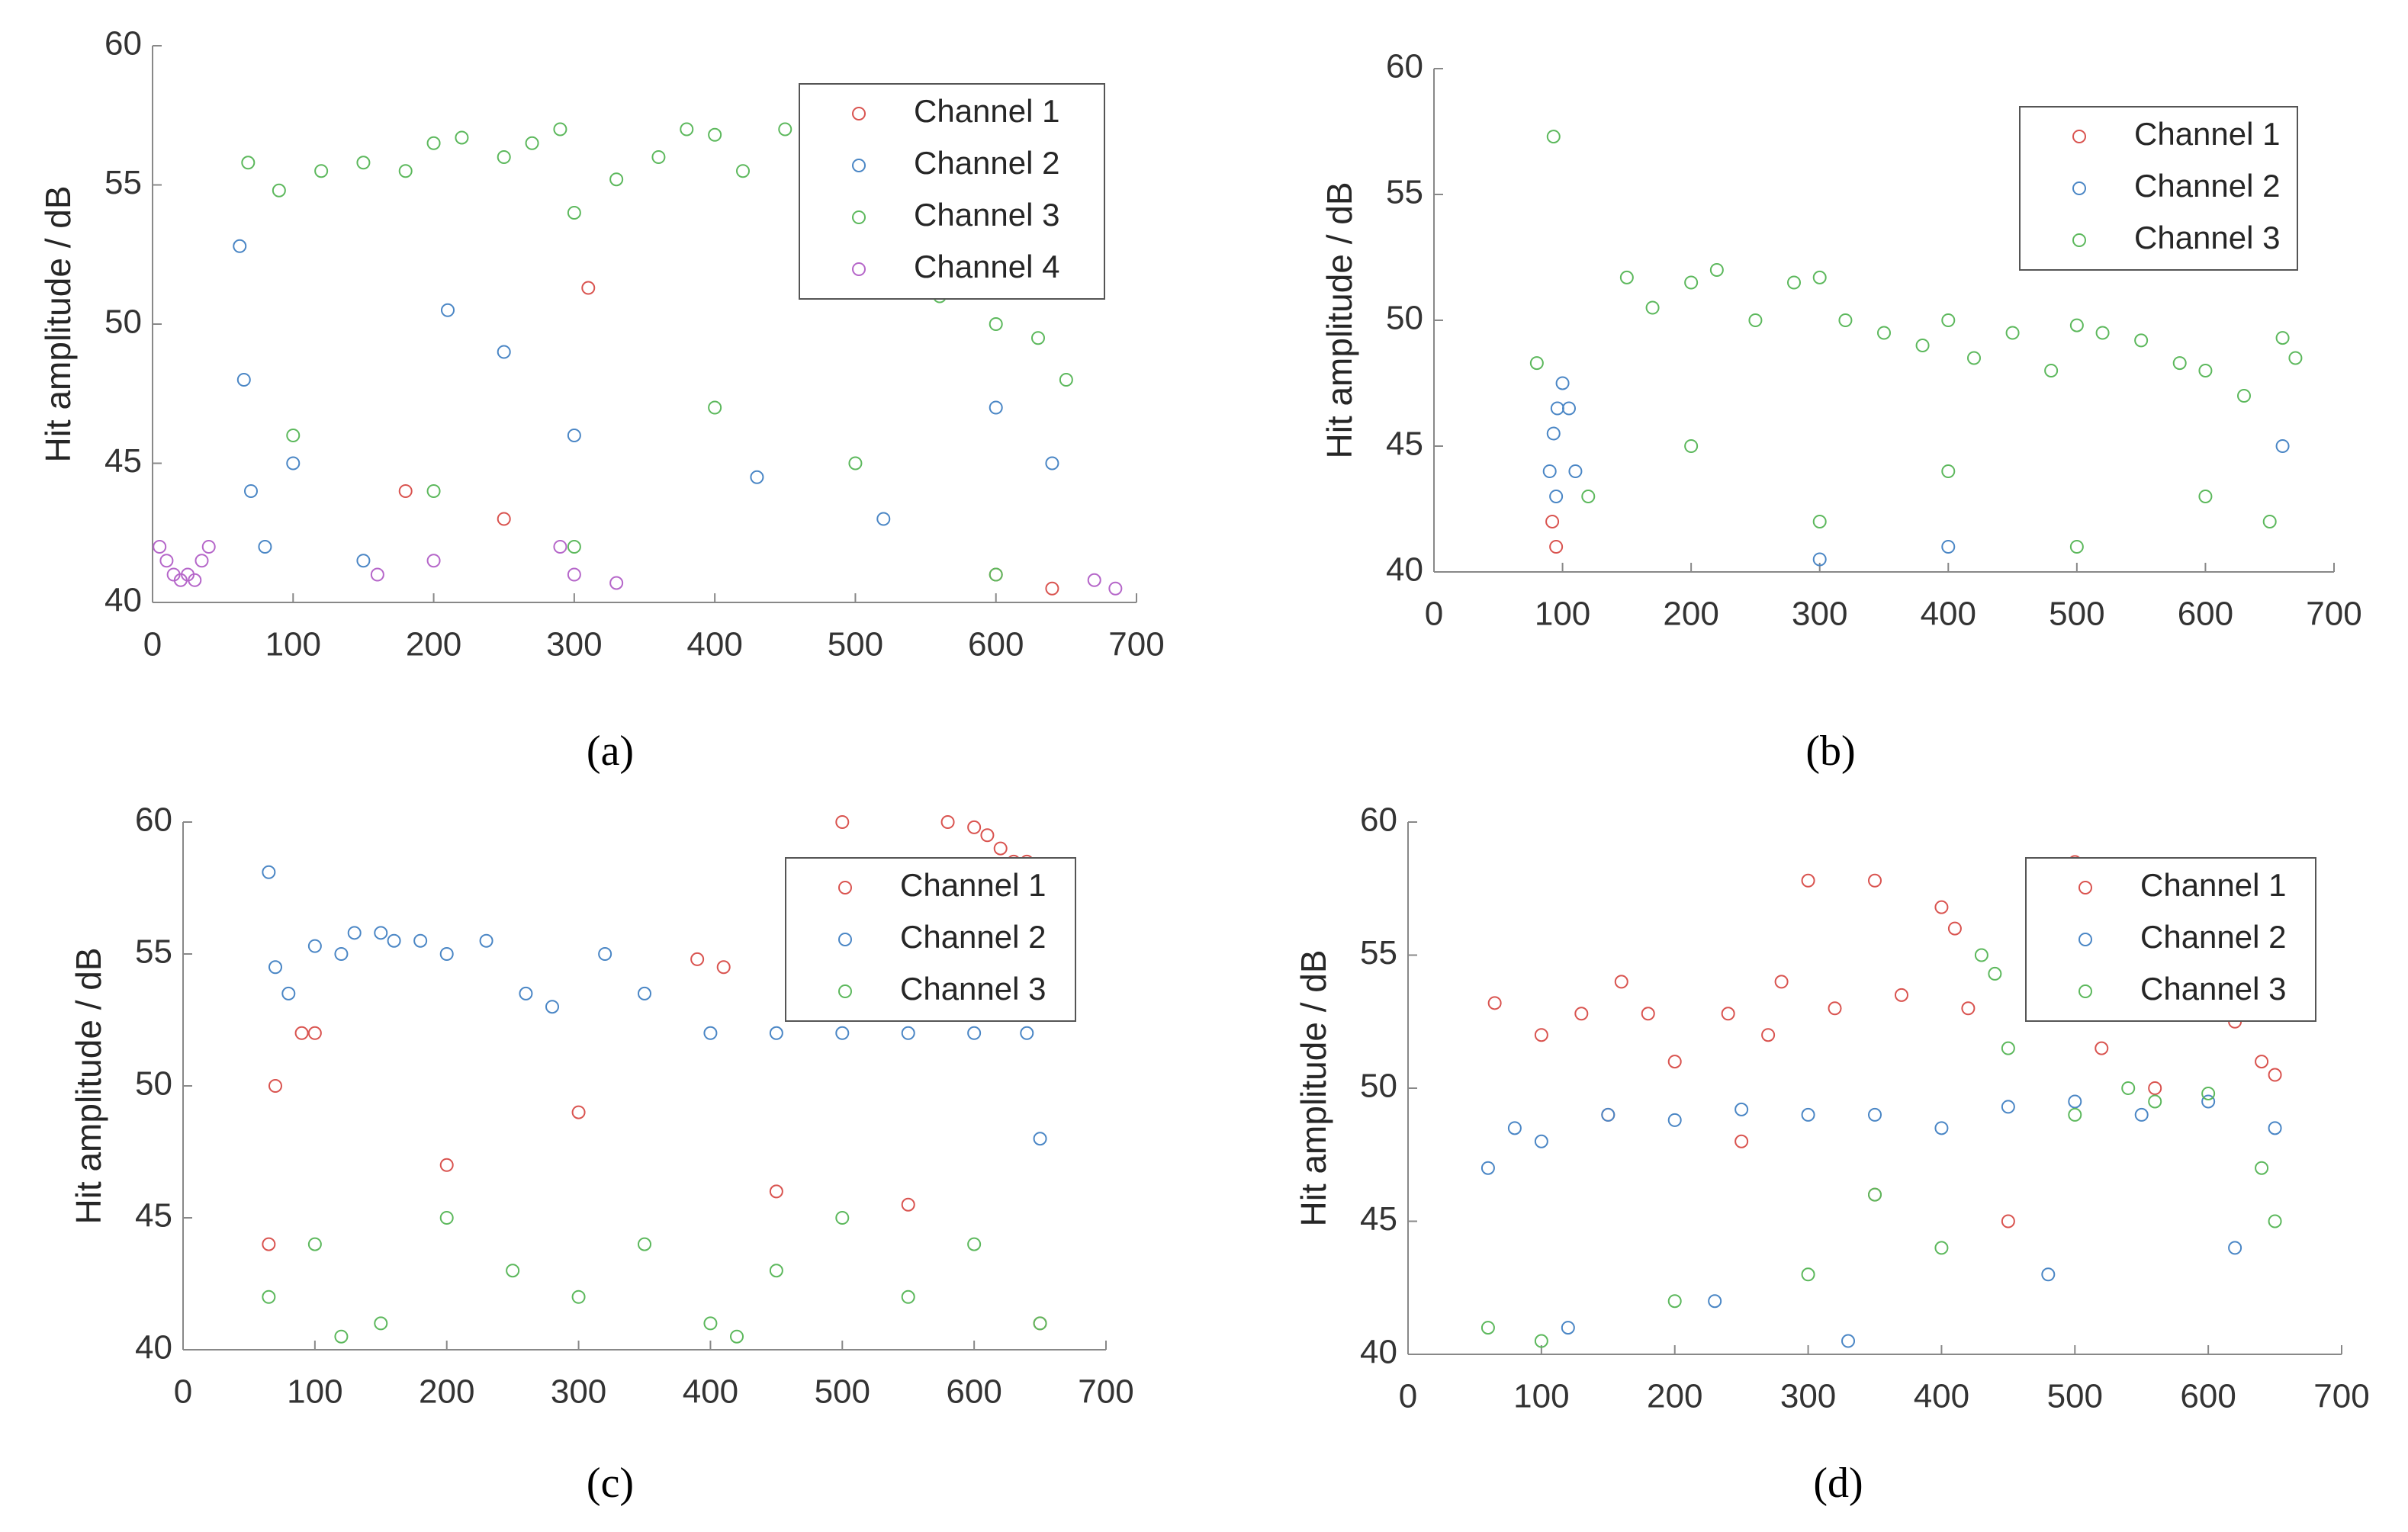  Describe the element at coordinates (1434, 614) in the screenshot. I see `x-tick-label: 0` at that location.